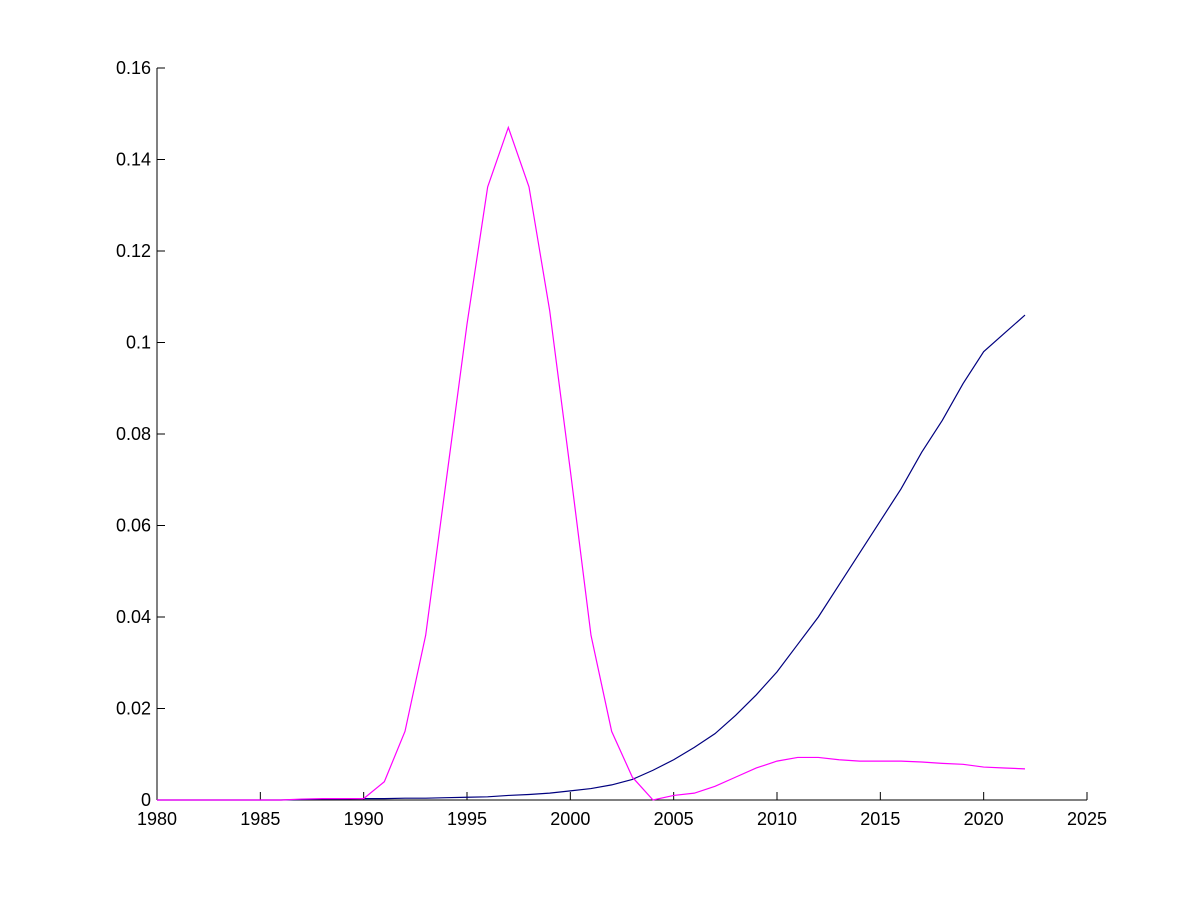 This screenshot has height=900, width=1200. What do you see at coordinates (1087, 819) in the screenshot?
I see `x-tick-label: 2025` at bounding box center [1087, 819].